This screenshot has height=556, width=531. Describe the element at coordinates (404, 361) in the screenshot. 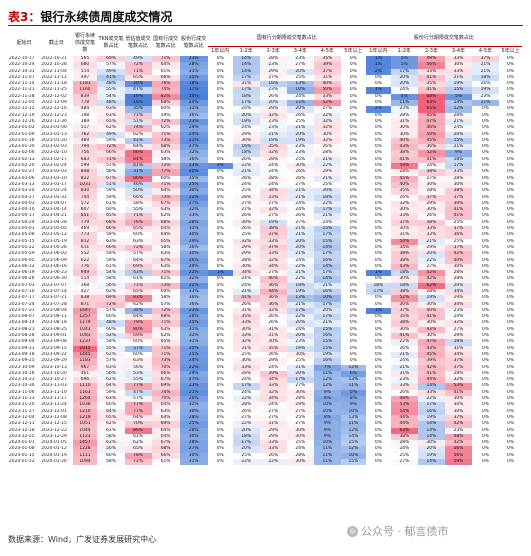

I see `cell-b2: 24%` at that location.